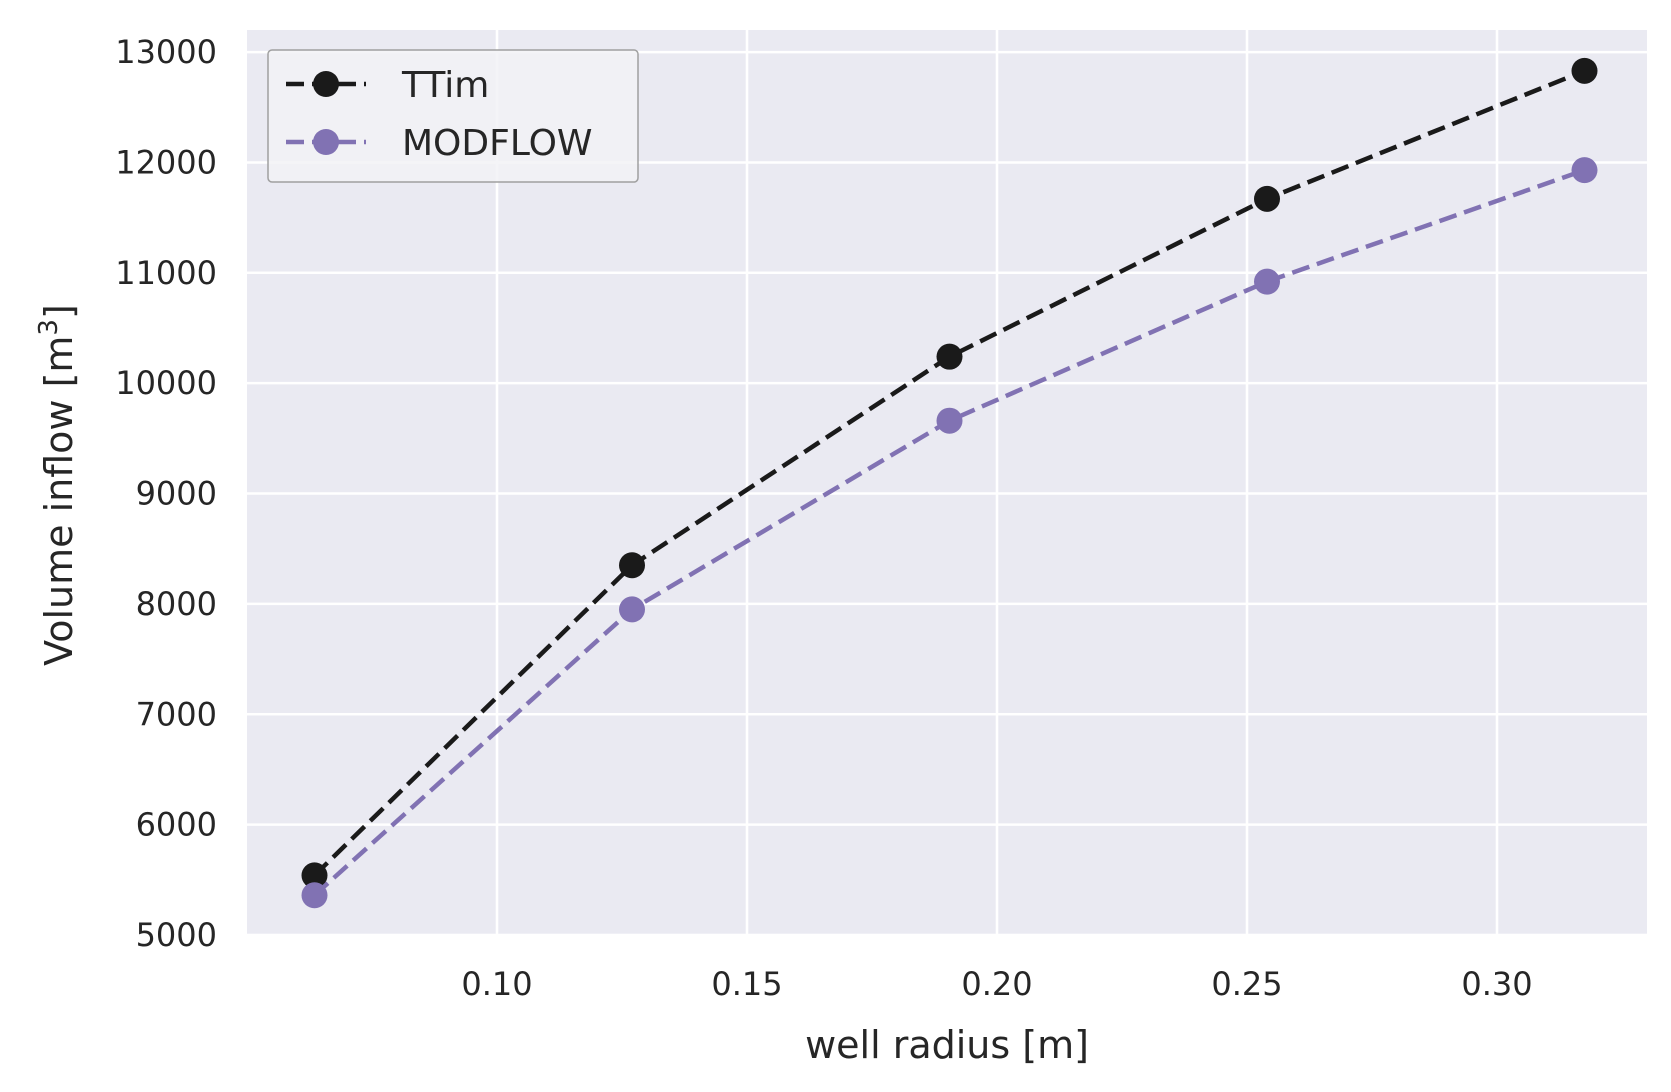 The height and width of the screenshot is (1092, 1671). I want to click on y-tick-label: 5000, so click(176, 935).